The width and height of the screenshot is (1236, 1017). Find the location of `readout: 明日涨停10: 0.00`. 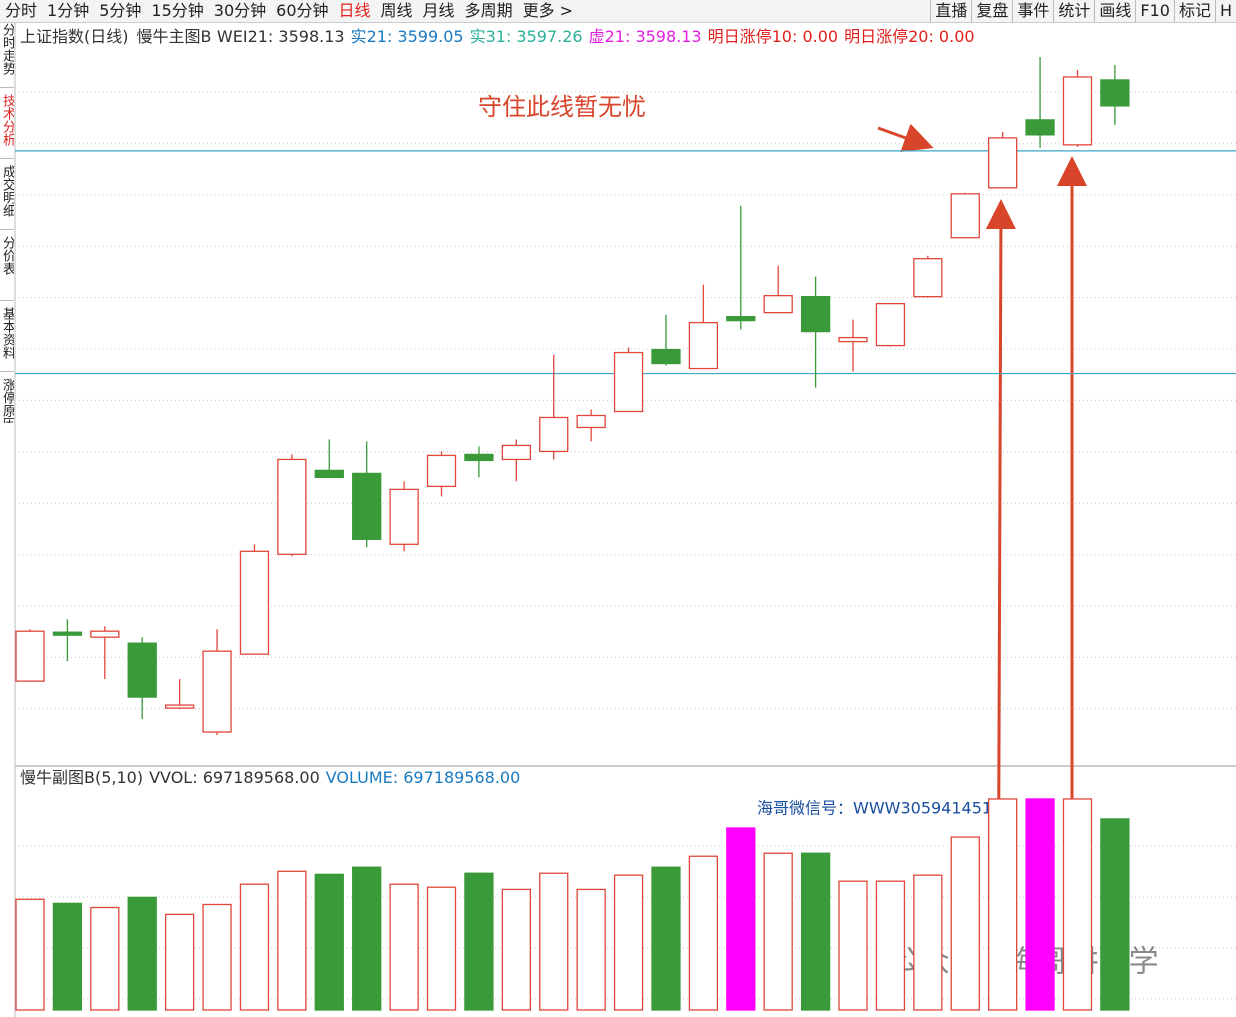

readout: 明日涨停10: 0.00 is located at coordinates (773, 36).